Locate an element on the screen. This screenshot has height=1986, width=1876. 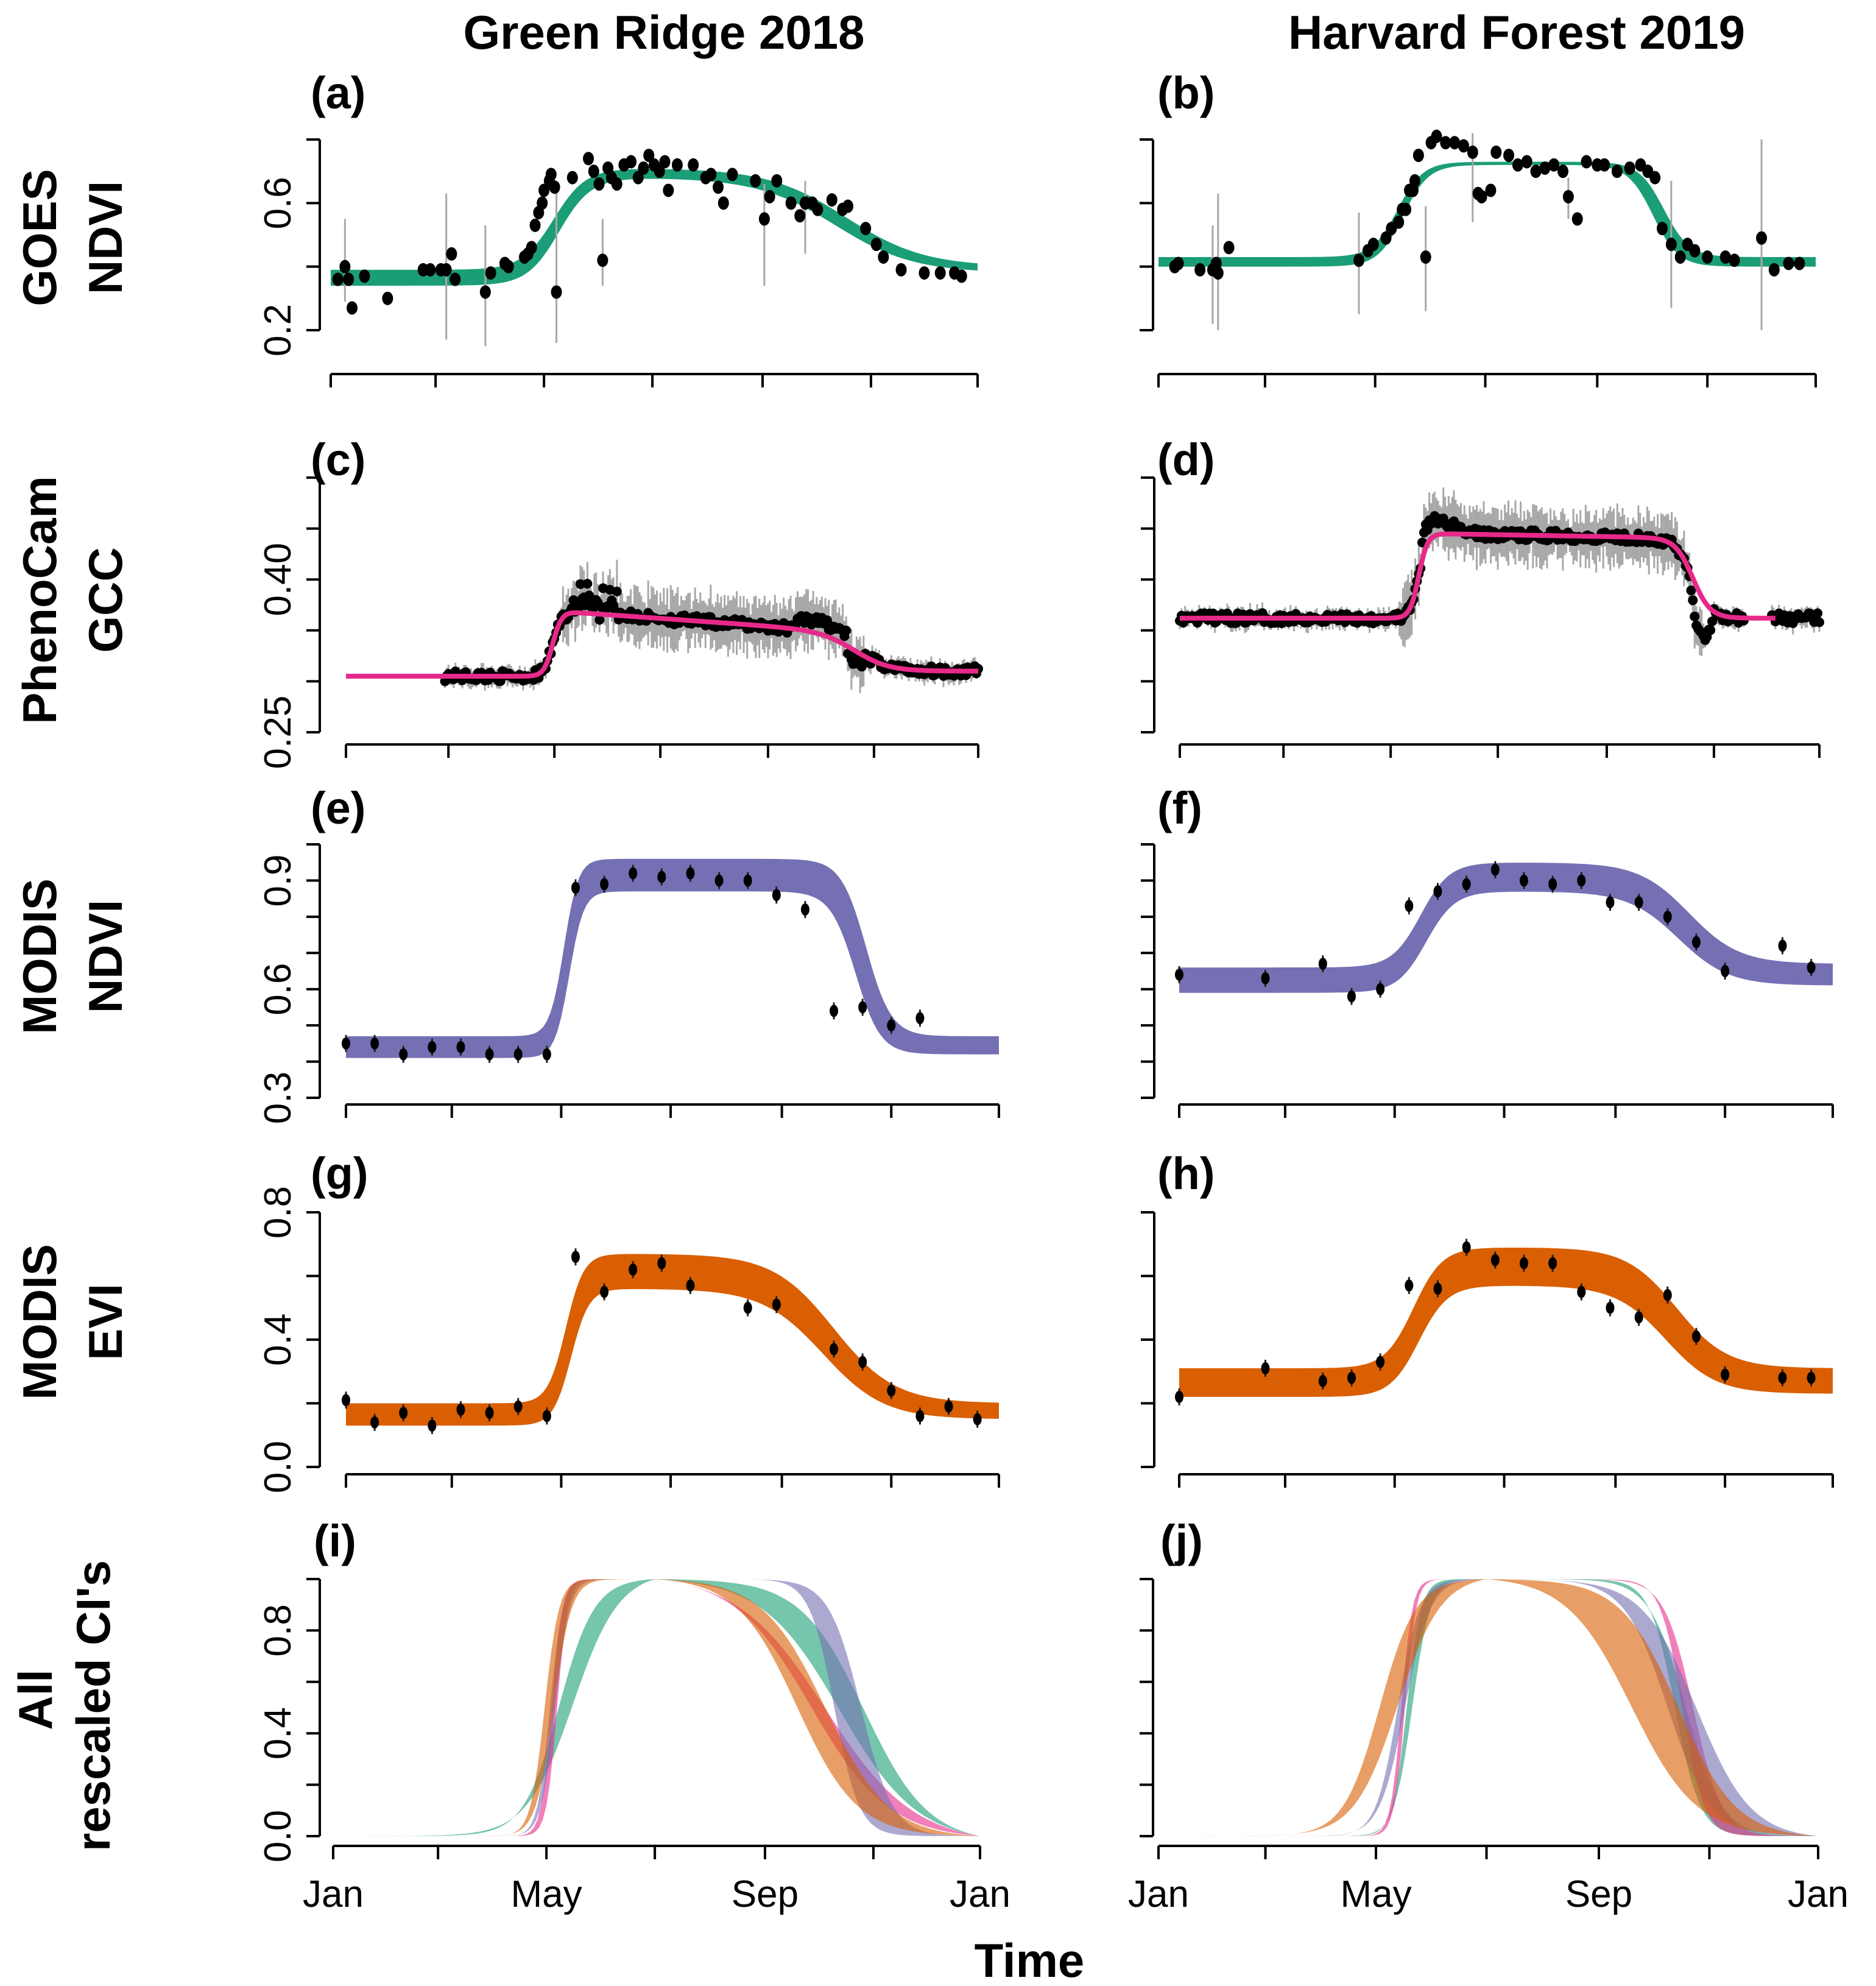
row-label-line1: GOES is located at coordinates (40, 238).